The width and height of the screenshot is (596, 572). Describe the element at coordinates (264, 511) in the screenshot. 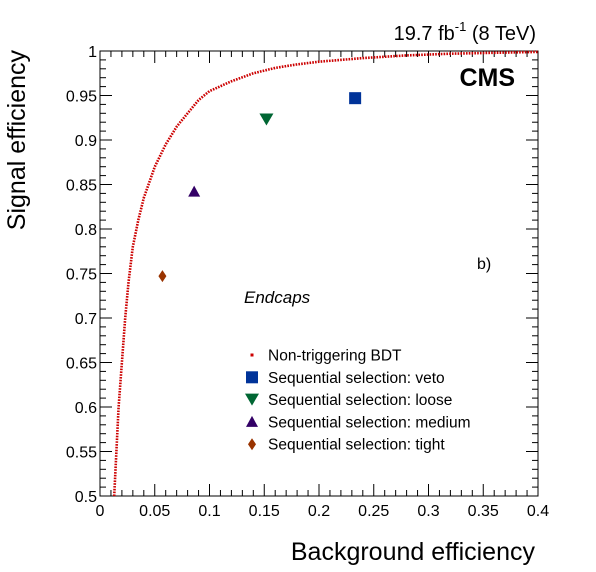

I see `x-tick-label: 0.15` at that location.